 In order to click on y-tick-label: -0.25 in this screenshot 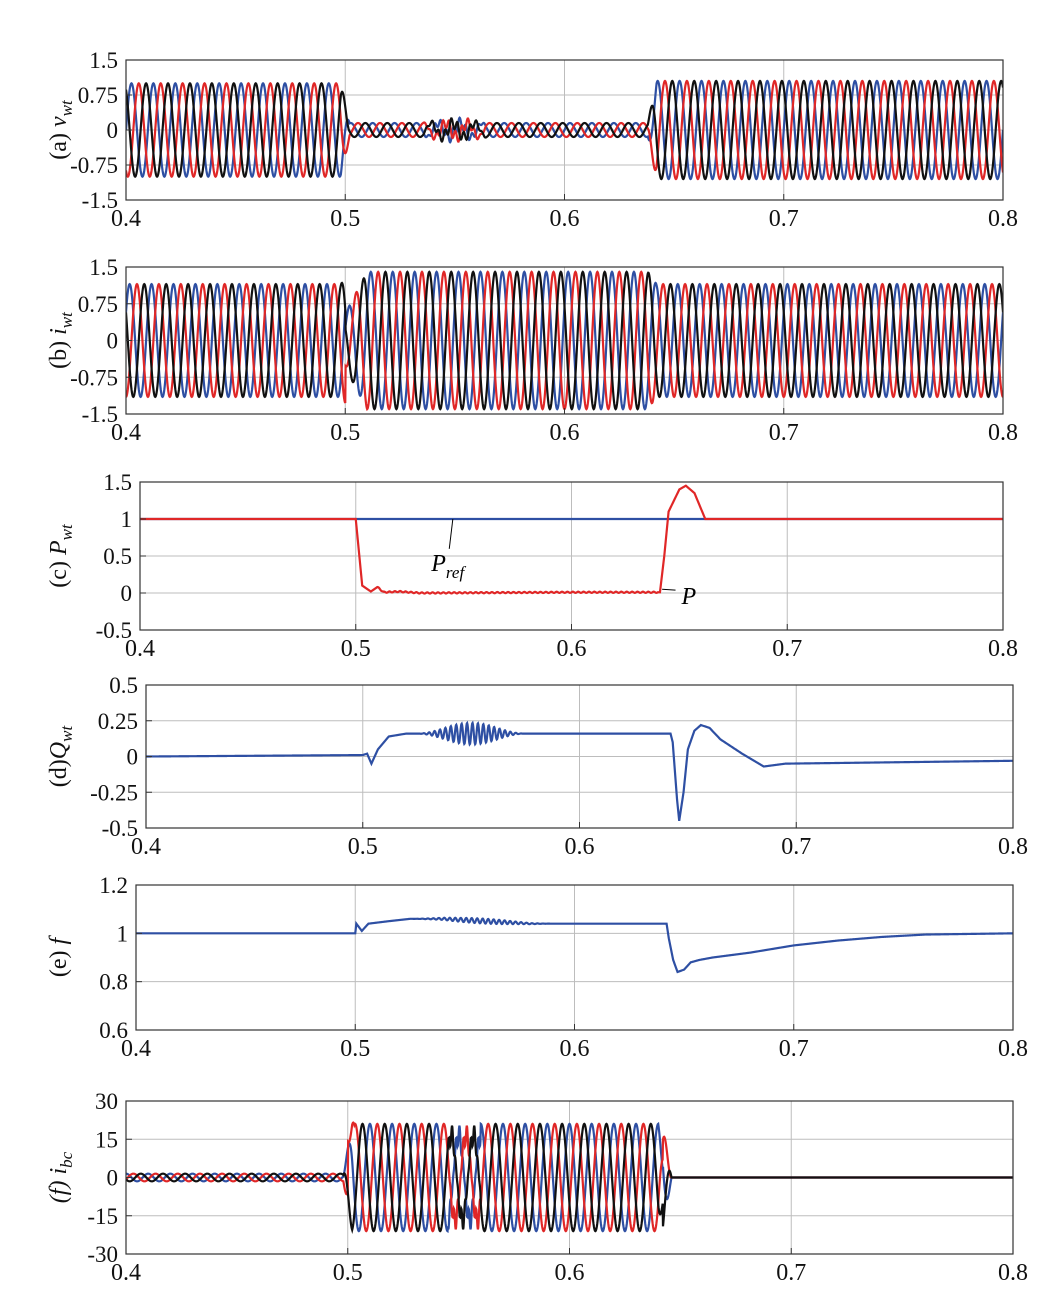, I will do `click(114, 792)`.